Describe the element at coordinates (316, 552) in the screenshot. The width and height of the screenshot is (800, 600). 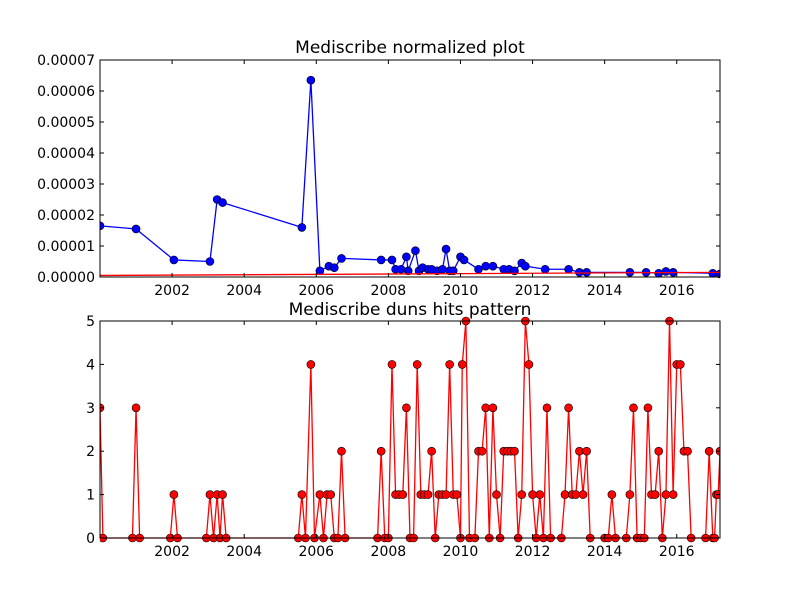
I see `bottom-chart-x-tick-label: 2006` at that location.